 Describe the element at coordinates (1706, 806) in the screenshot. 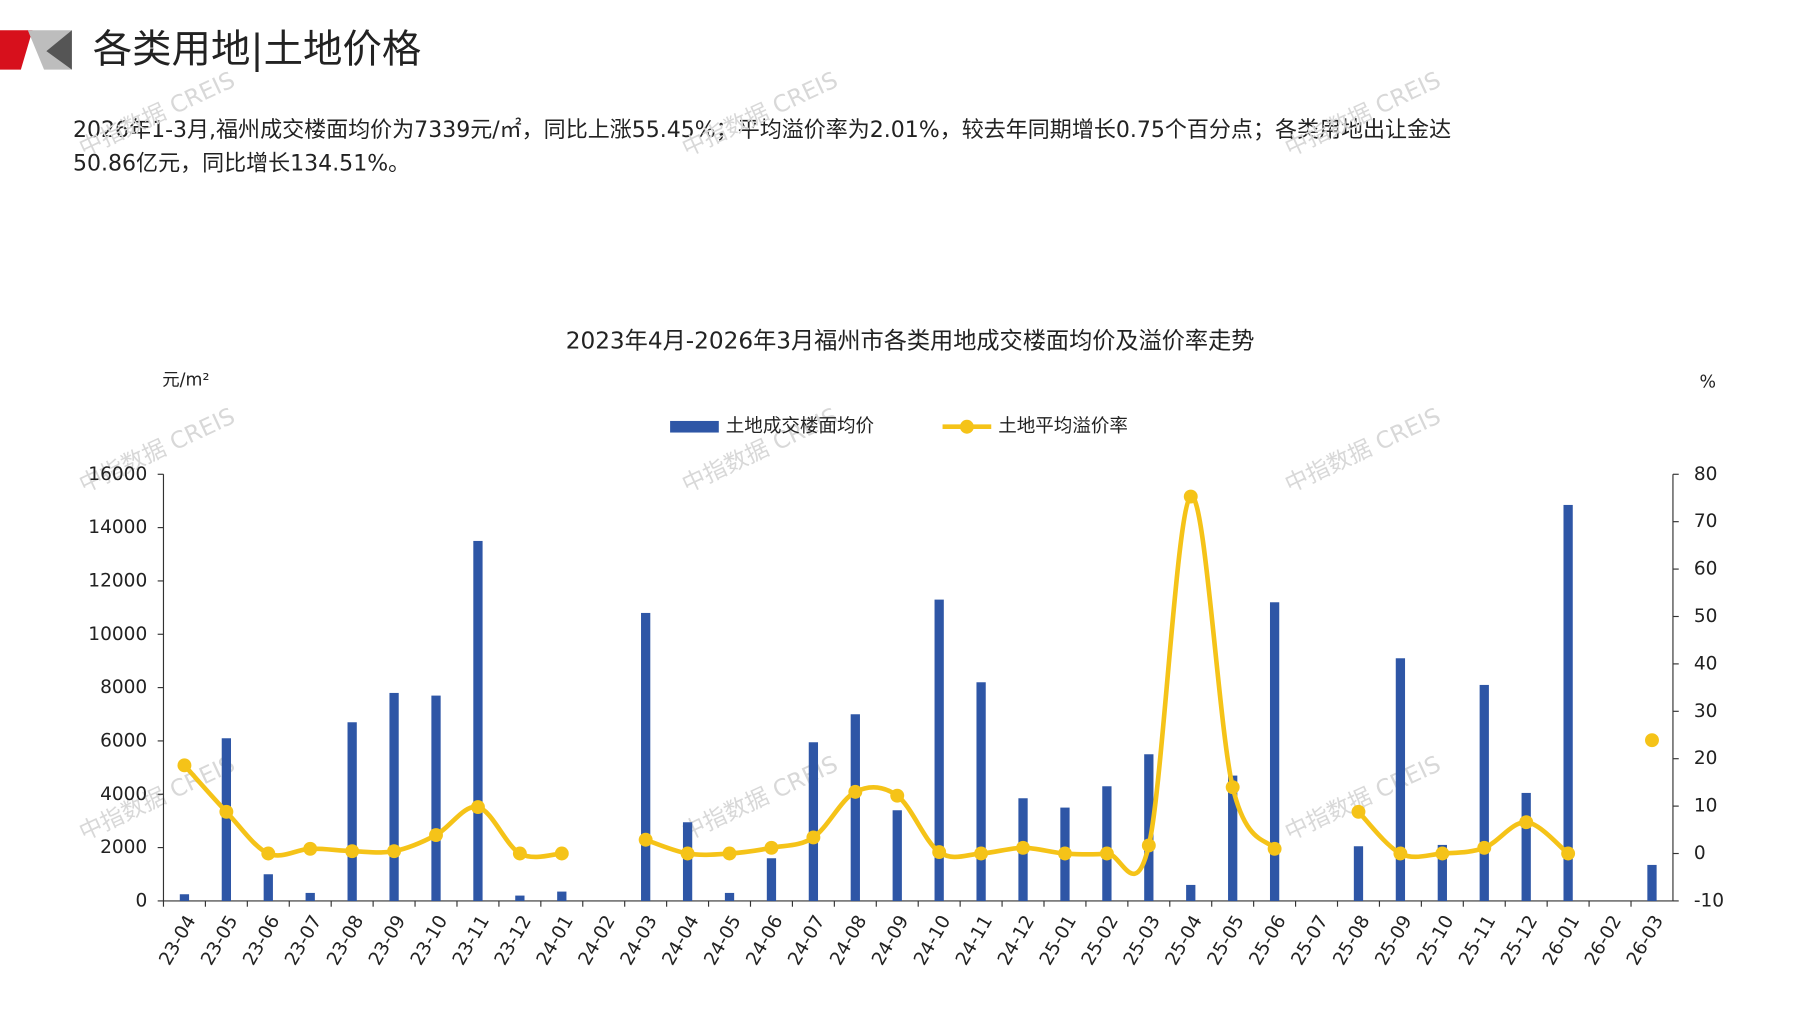

I see `y2-tick-label: 10` at that location.